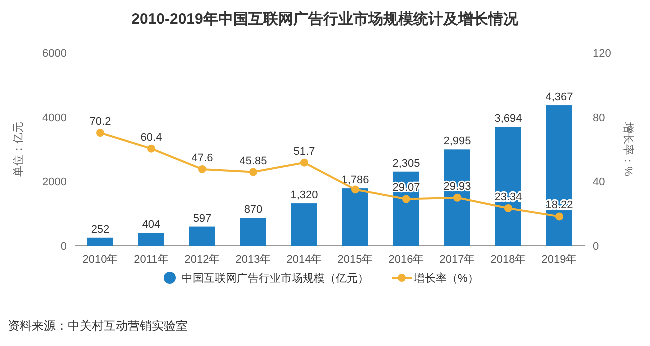  I want to click on y-axis-title: 单位：亿元, so click(18, 149).